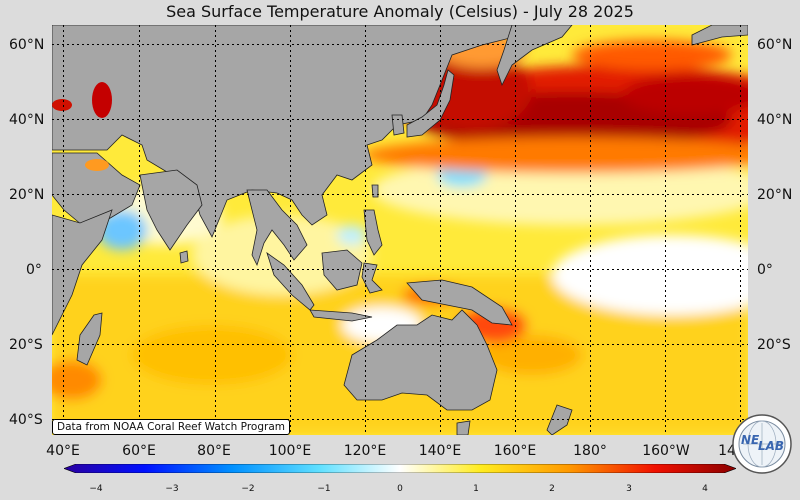 The width and height of the screenshot is (800, 500). What do you see at coordinates (248, 489) in the screenshot?
I see `colorbar-tick-m2: −2` at bounding box center [248, 489].